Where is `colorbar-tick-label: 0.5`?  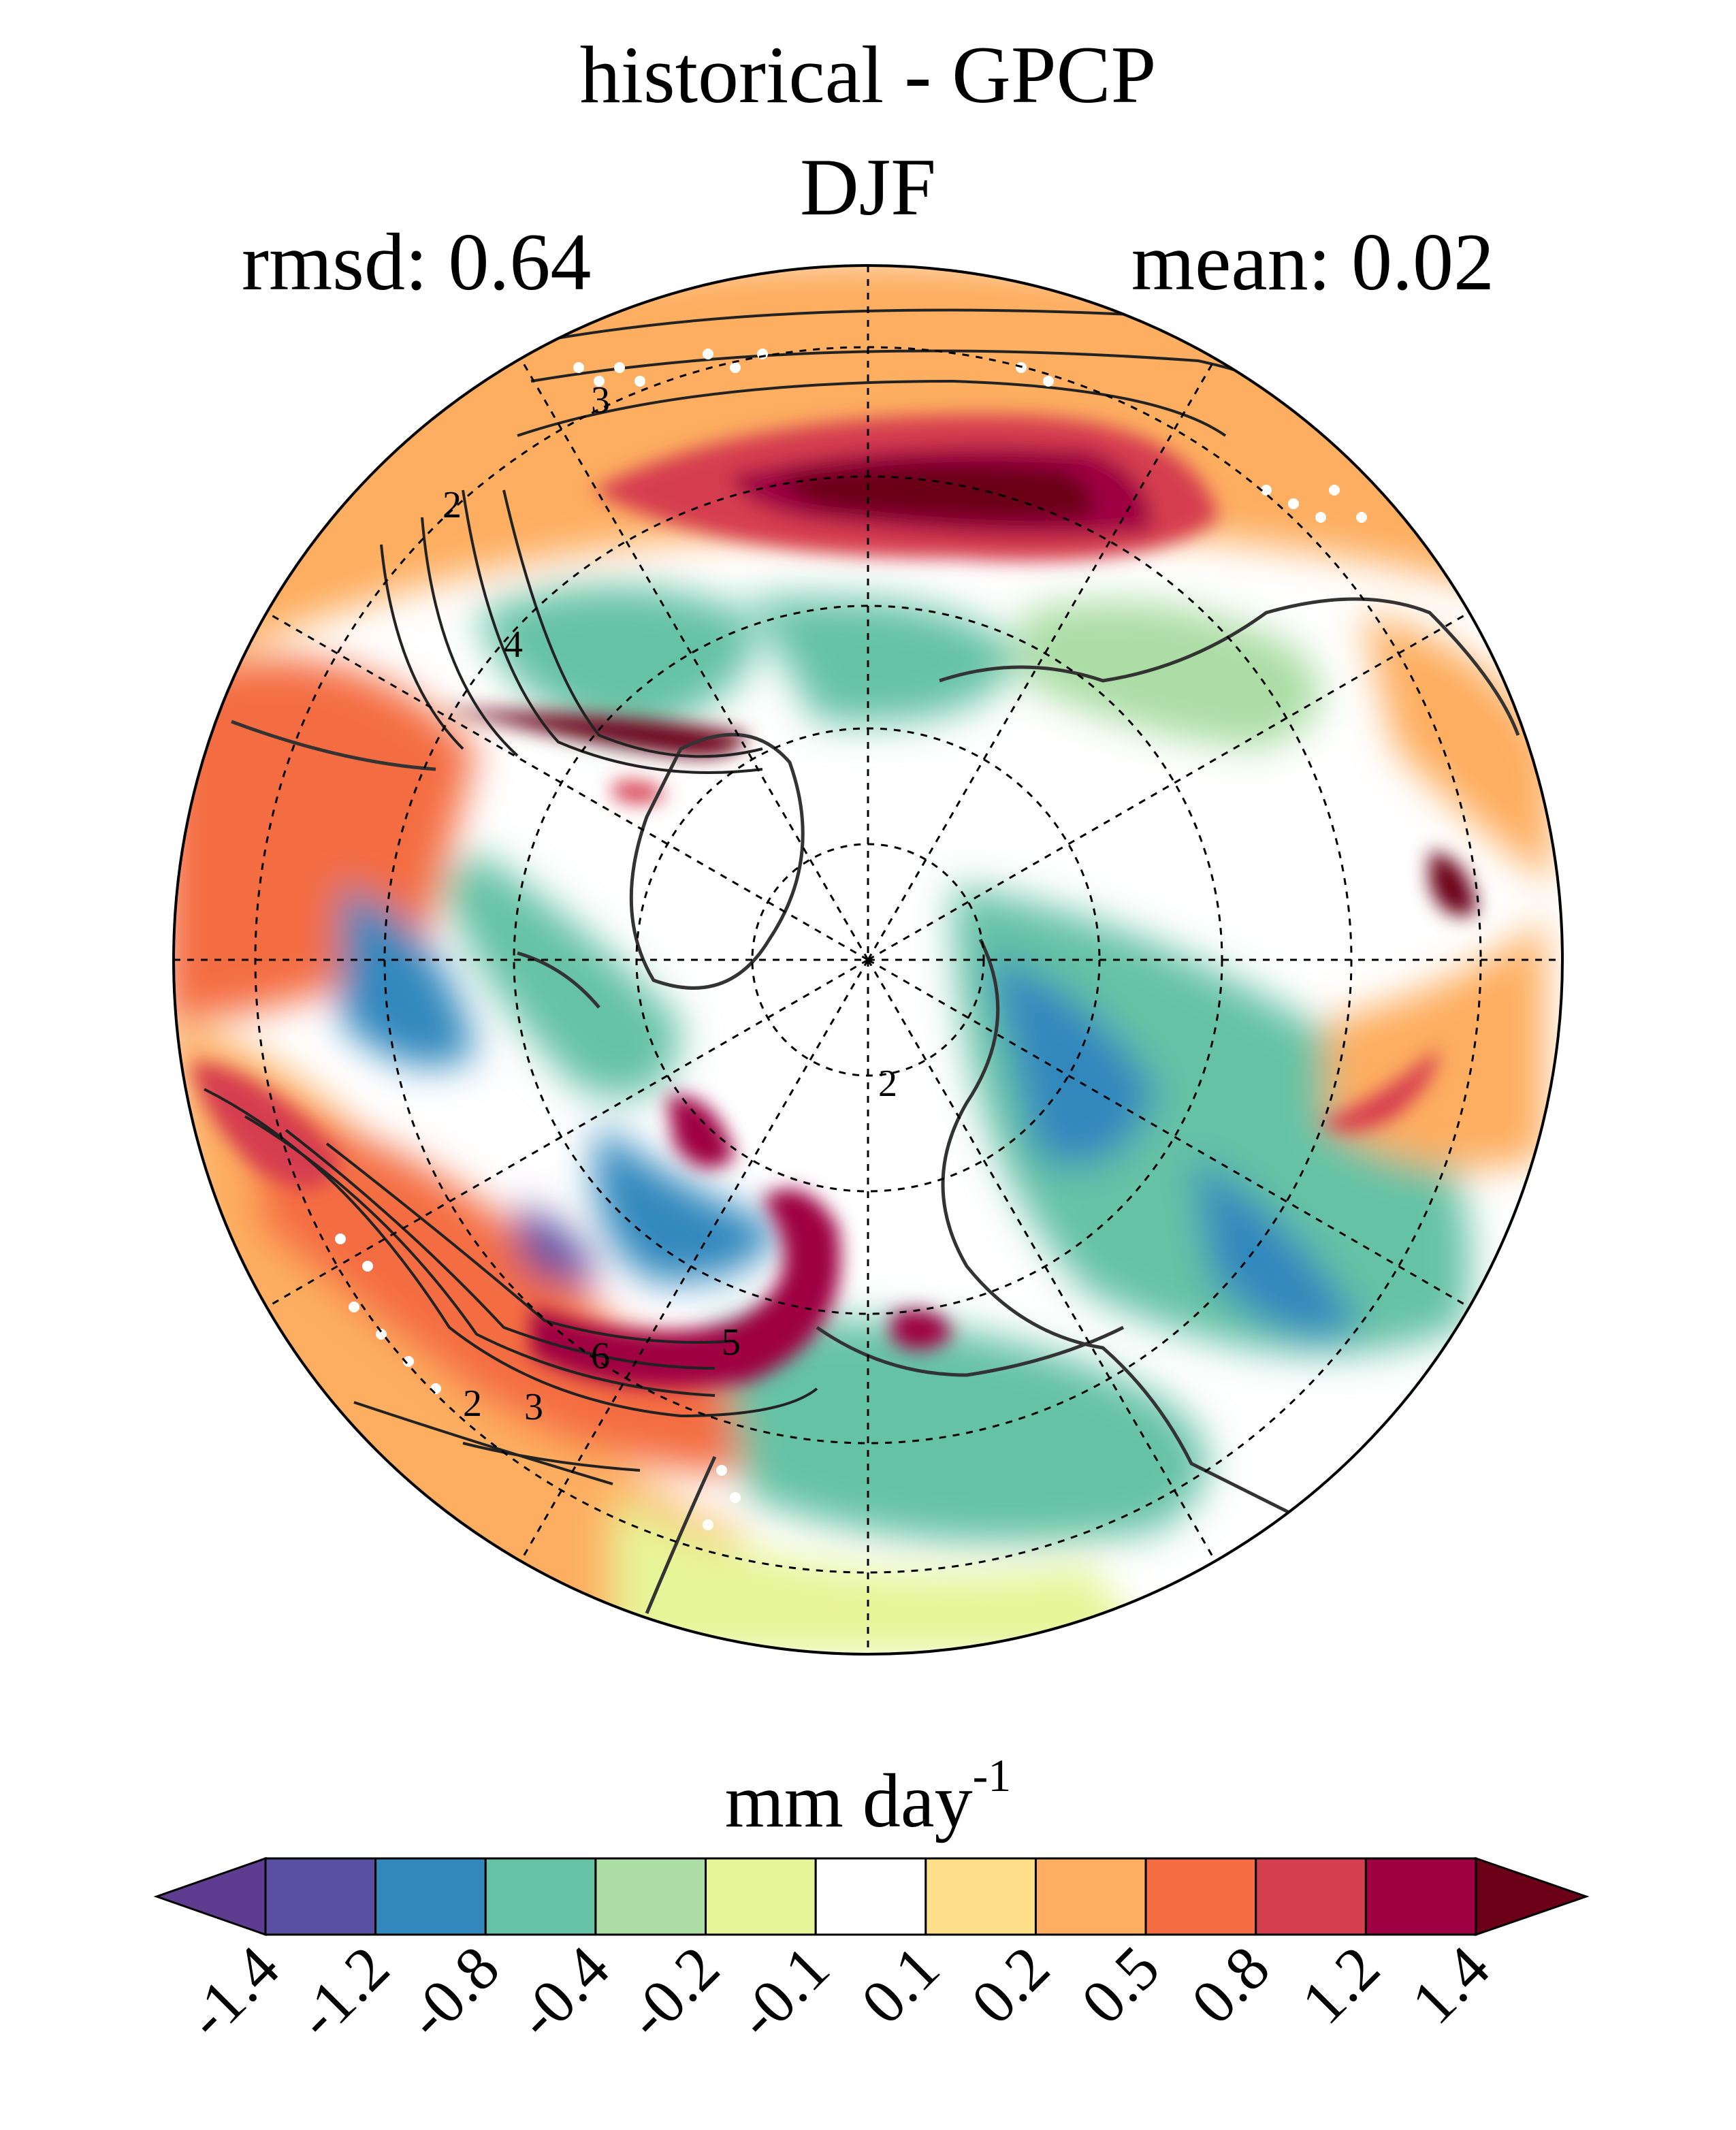
colorbar-tick-label: 0.5 is located at coordinates (1120, 1985).